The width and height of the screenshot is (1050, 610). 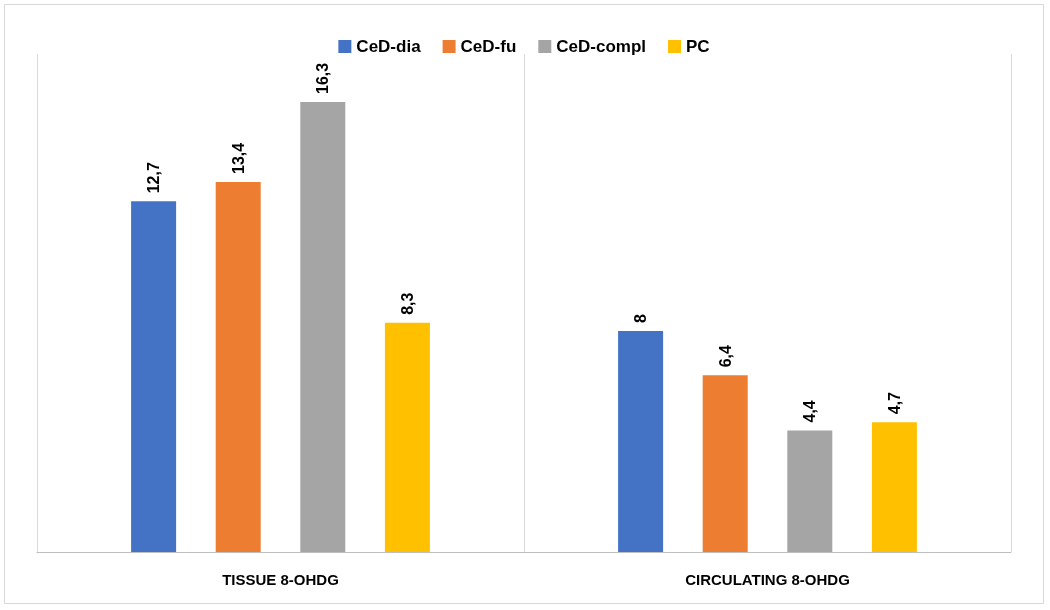 What do you see at coordinates (389, 46) in the screenshot?
I see `legend-label: CeD-dia` at bounding box center [389, 46].